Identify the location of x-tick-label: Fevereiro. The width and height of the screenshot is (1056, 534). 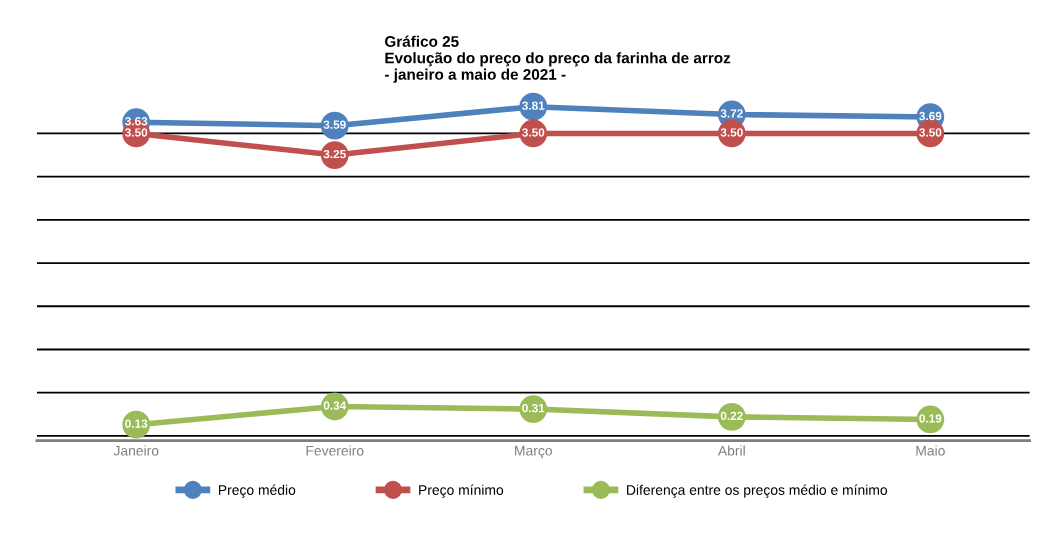
(335, 450).